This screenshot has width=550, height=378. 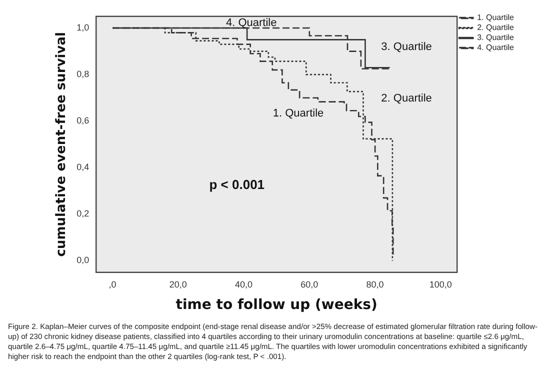 I want to click on text: 4. Quartile, so click(x=251, y=22).